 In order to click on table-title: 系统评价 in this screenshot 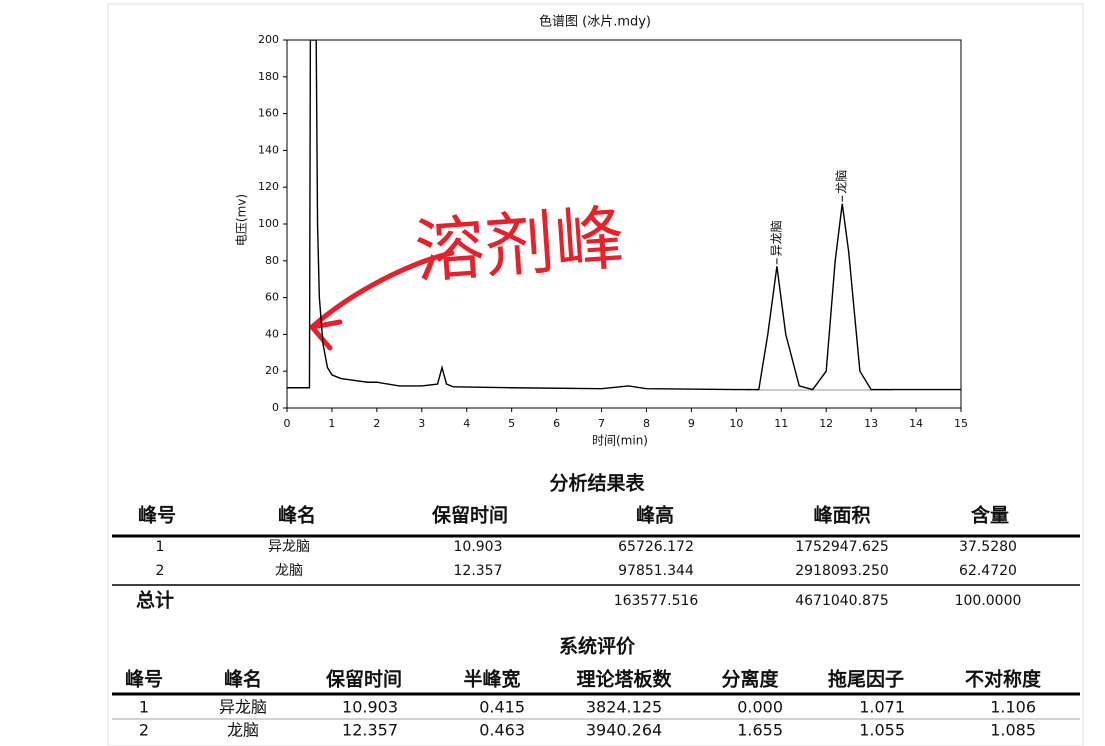, I will do `click(597, 646)`.